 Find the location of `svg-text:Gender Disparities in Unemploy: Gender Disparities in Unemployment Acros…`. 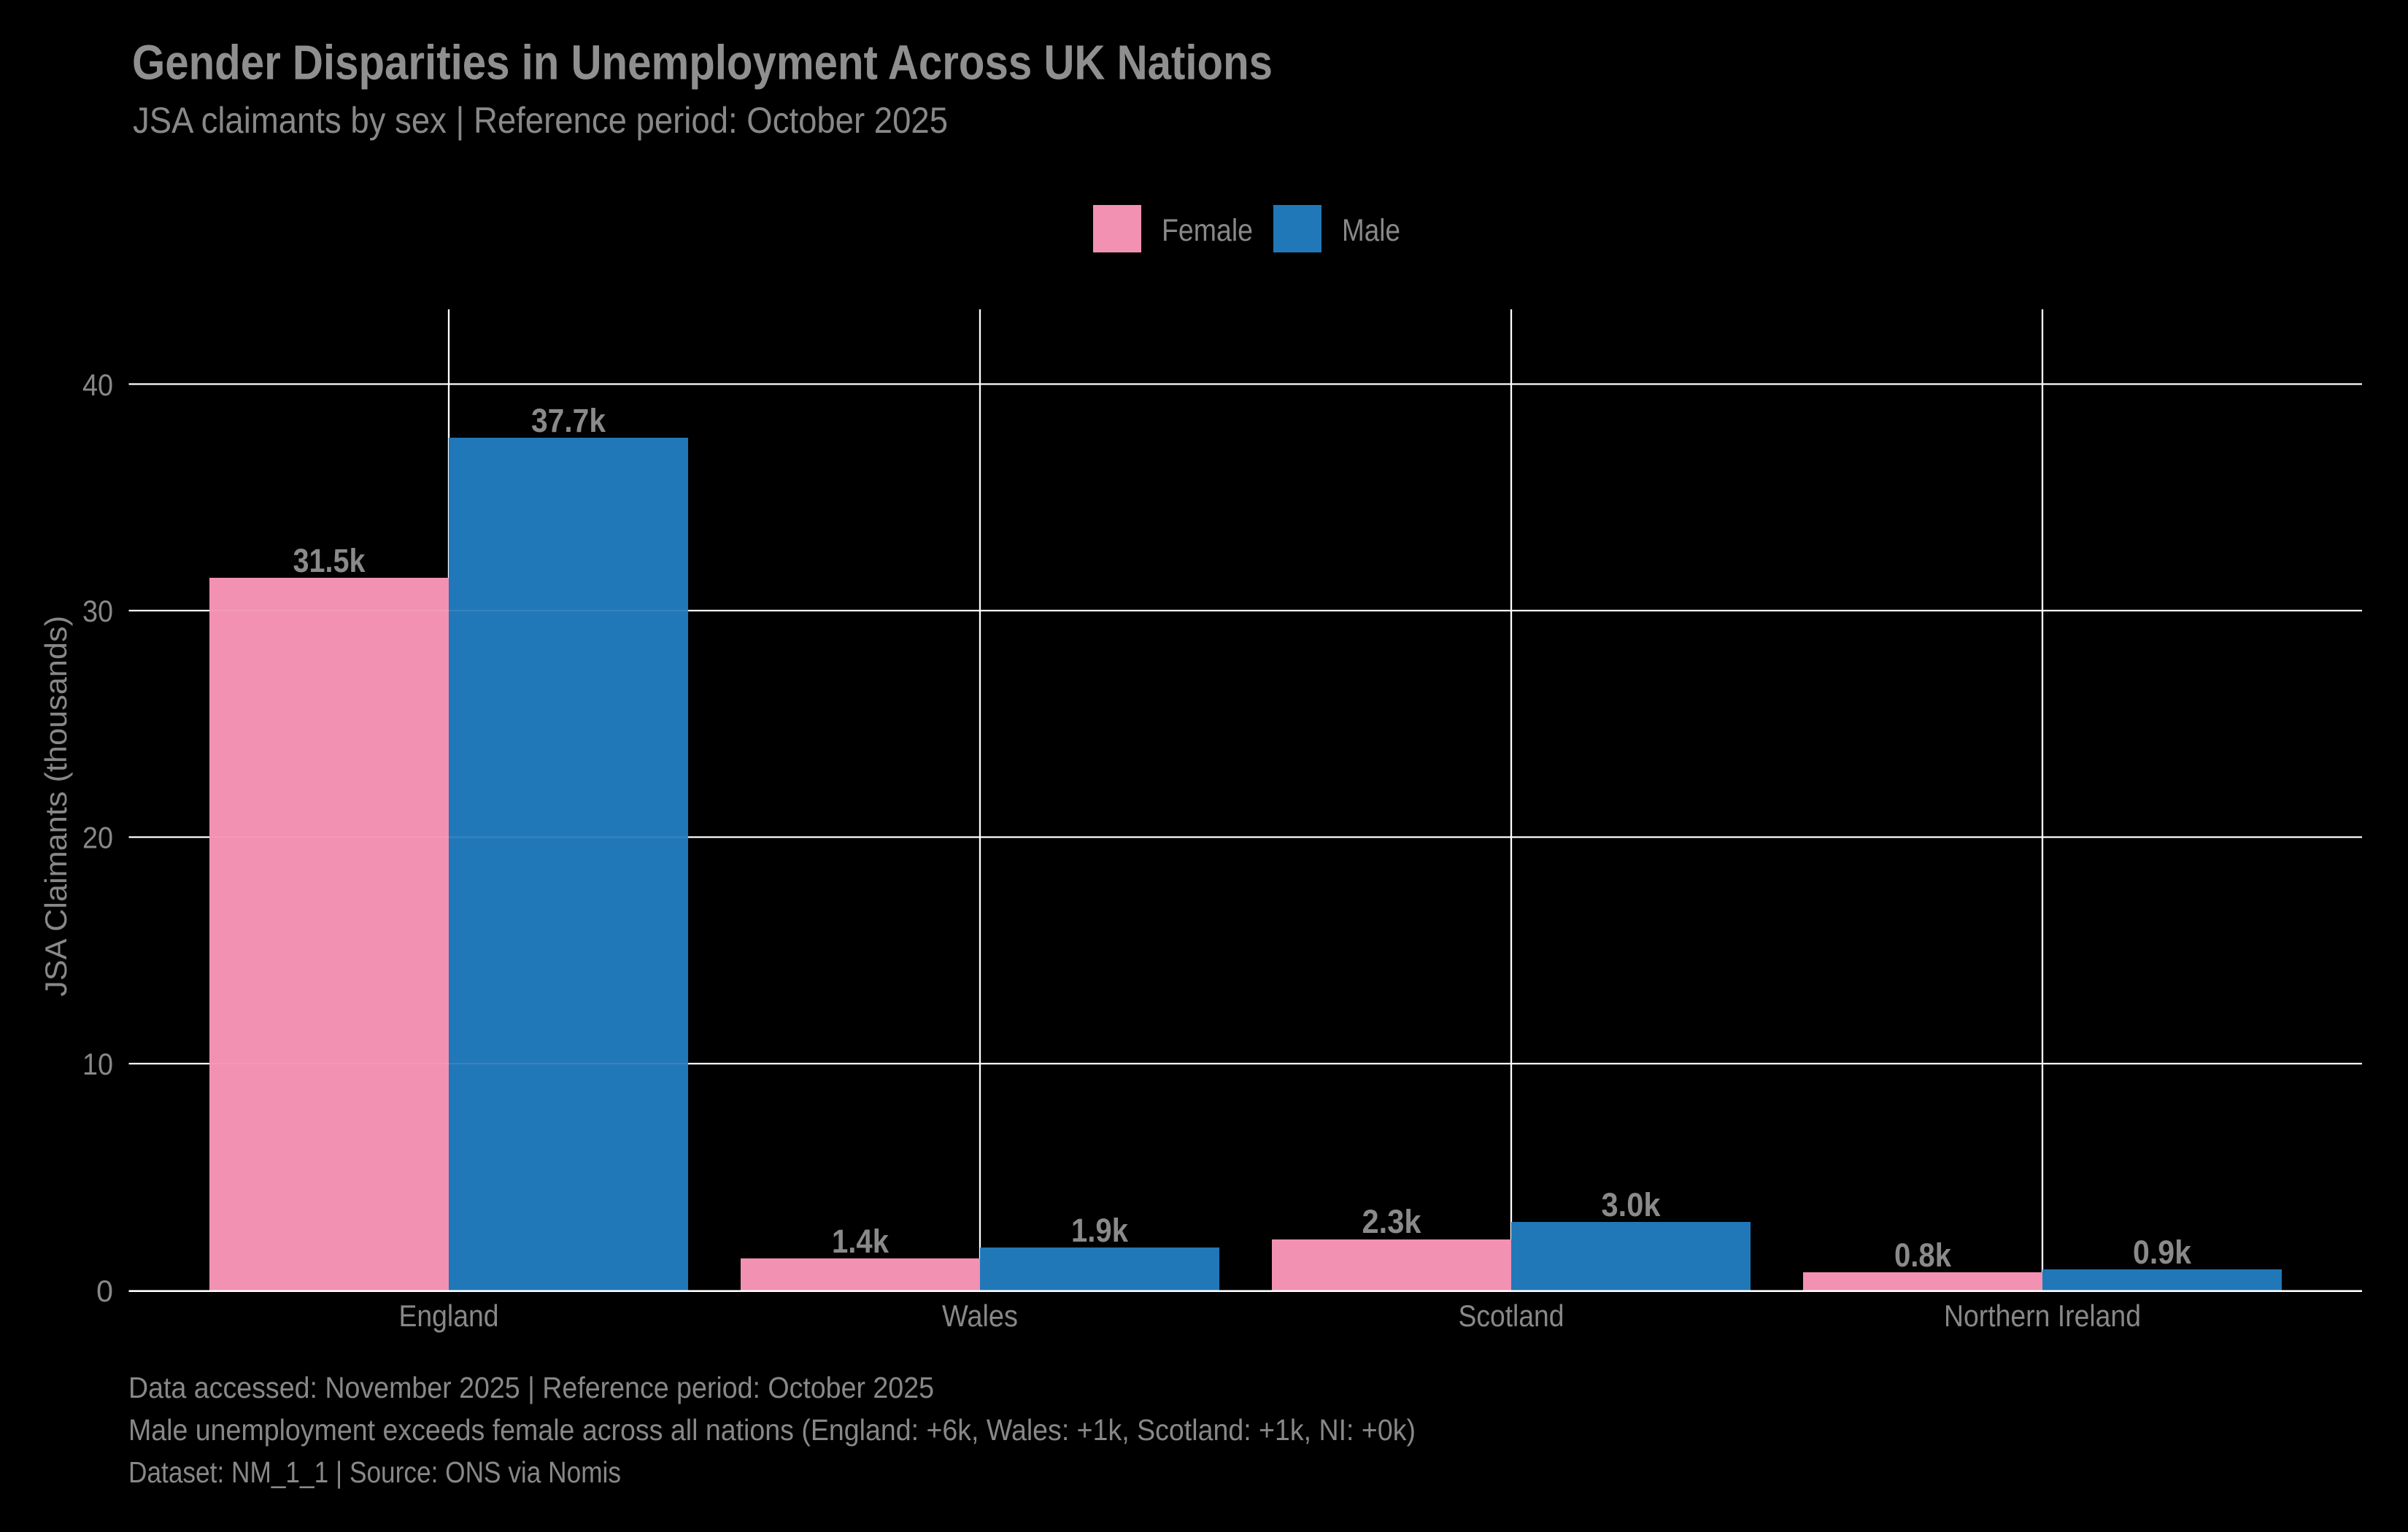

svg-text:Gender Disparities in Unemploy: Gender Disparities in Unemployment Acros… is located at coordinates (702, 63).